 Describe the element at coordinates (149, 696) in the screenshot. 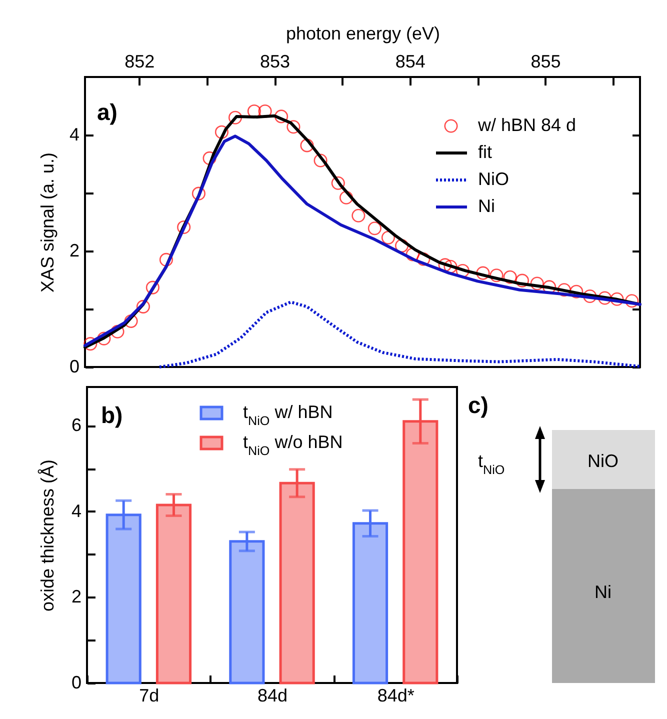

I see `x-tick-label: 7d` at that location.